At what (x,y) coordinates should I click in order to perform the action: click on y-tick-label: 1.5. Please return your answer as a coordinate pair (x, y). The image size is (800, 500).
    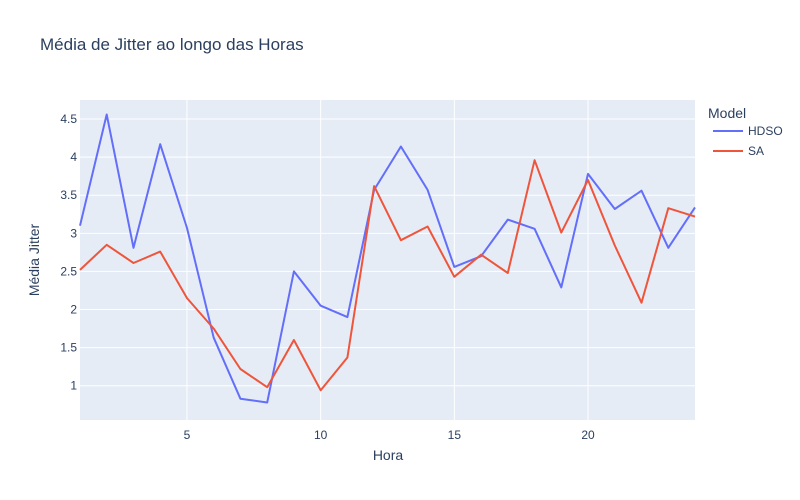
    Looking at the image, I should click on (68, 348).